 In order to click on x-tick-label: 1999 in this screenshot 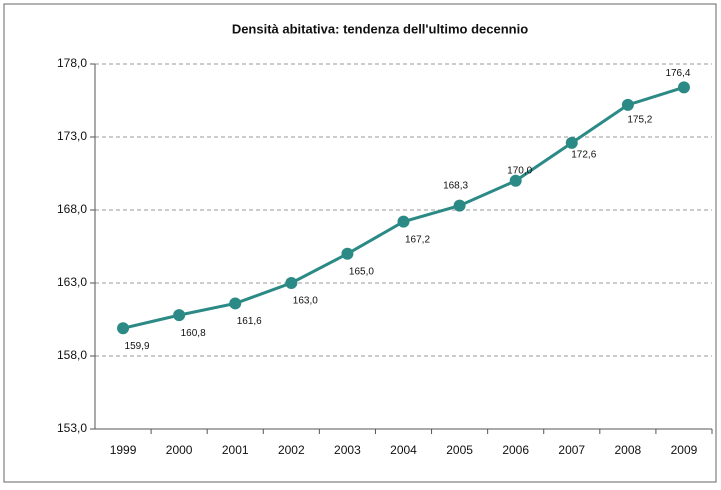, I will do `click(123, 450)`.